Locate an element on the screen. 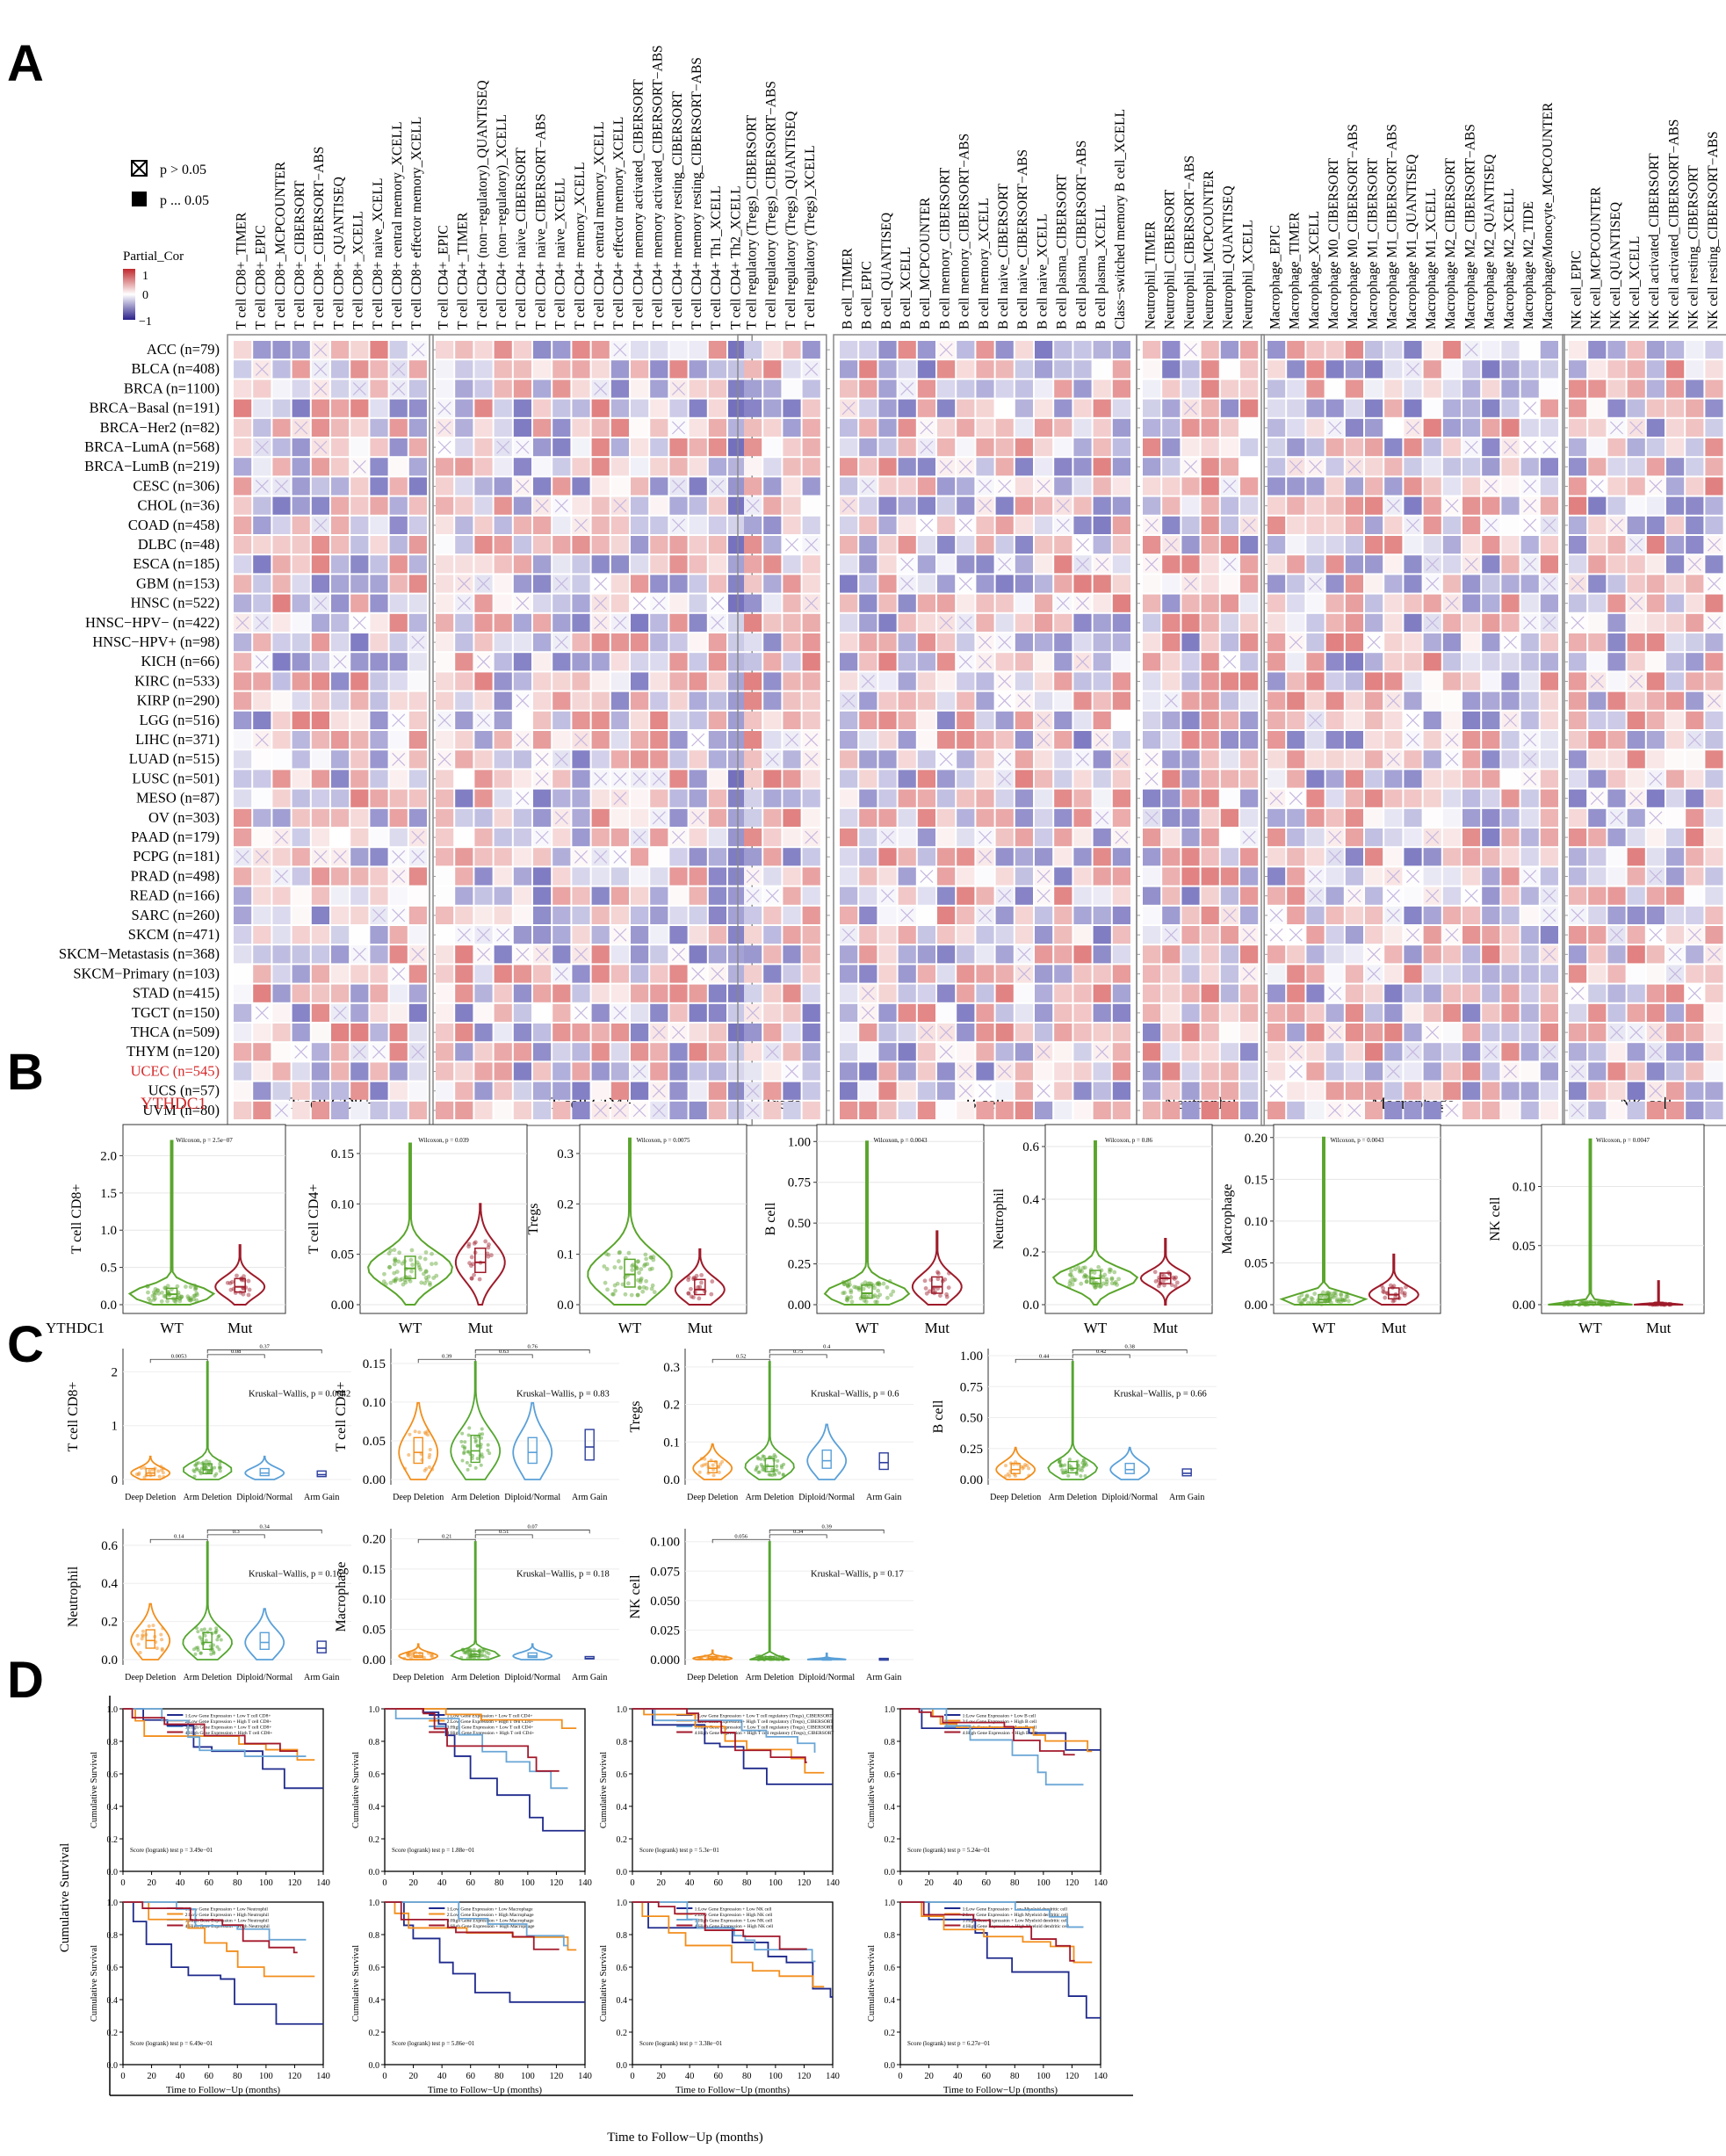  box-iqr is located at coordinates (264, 1641).